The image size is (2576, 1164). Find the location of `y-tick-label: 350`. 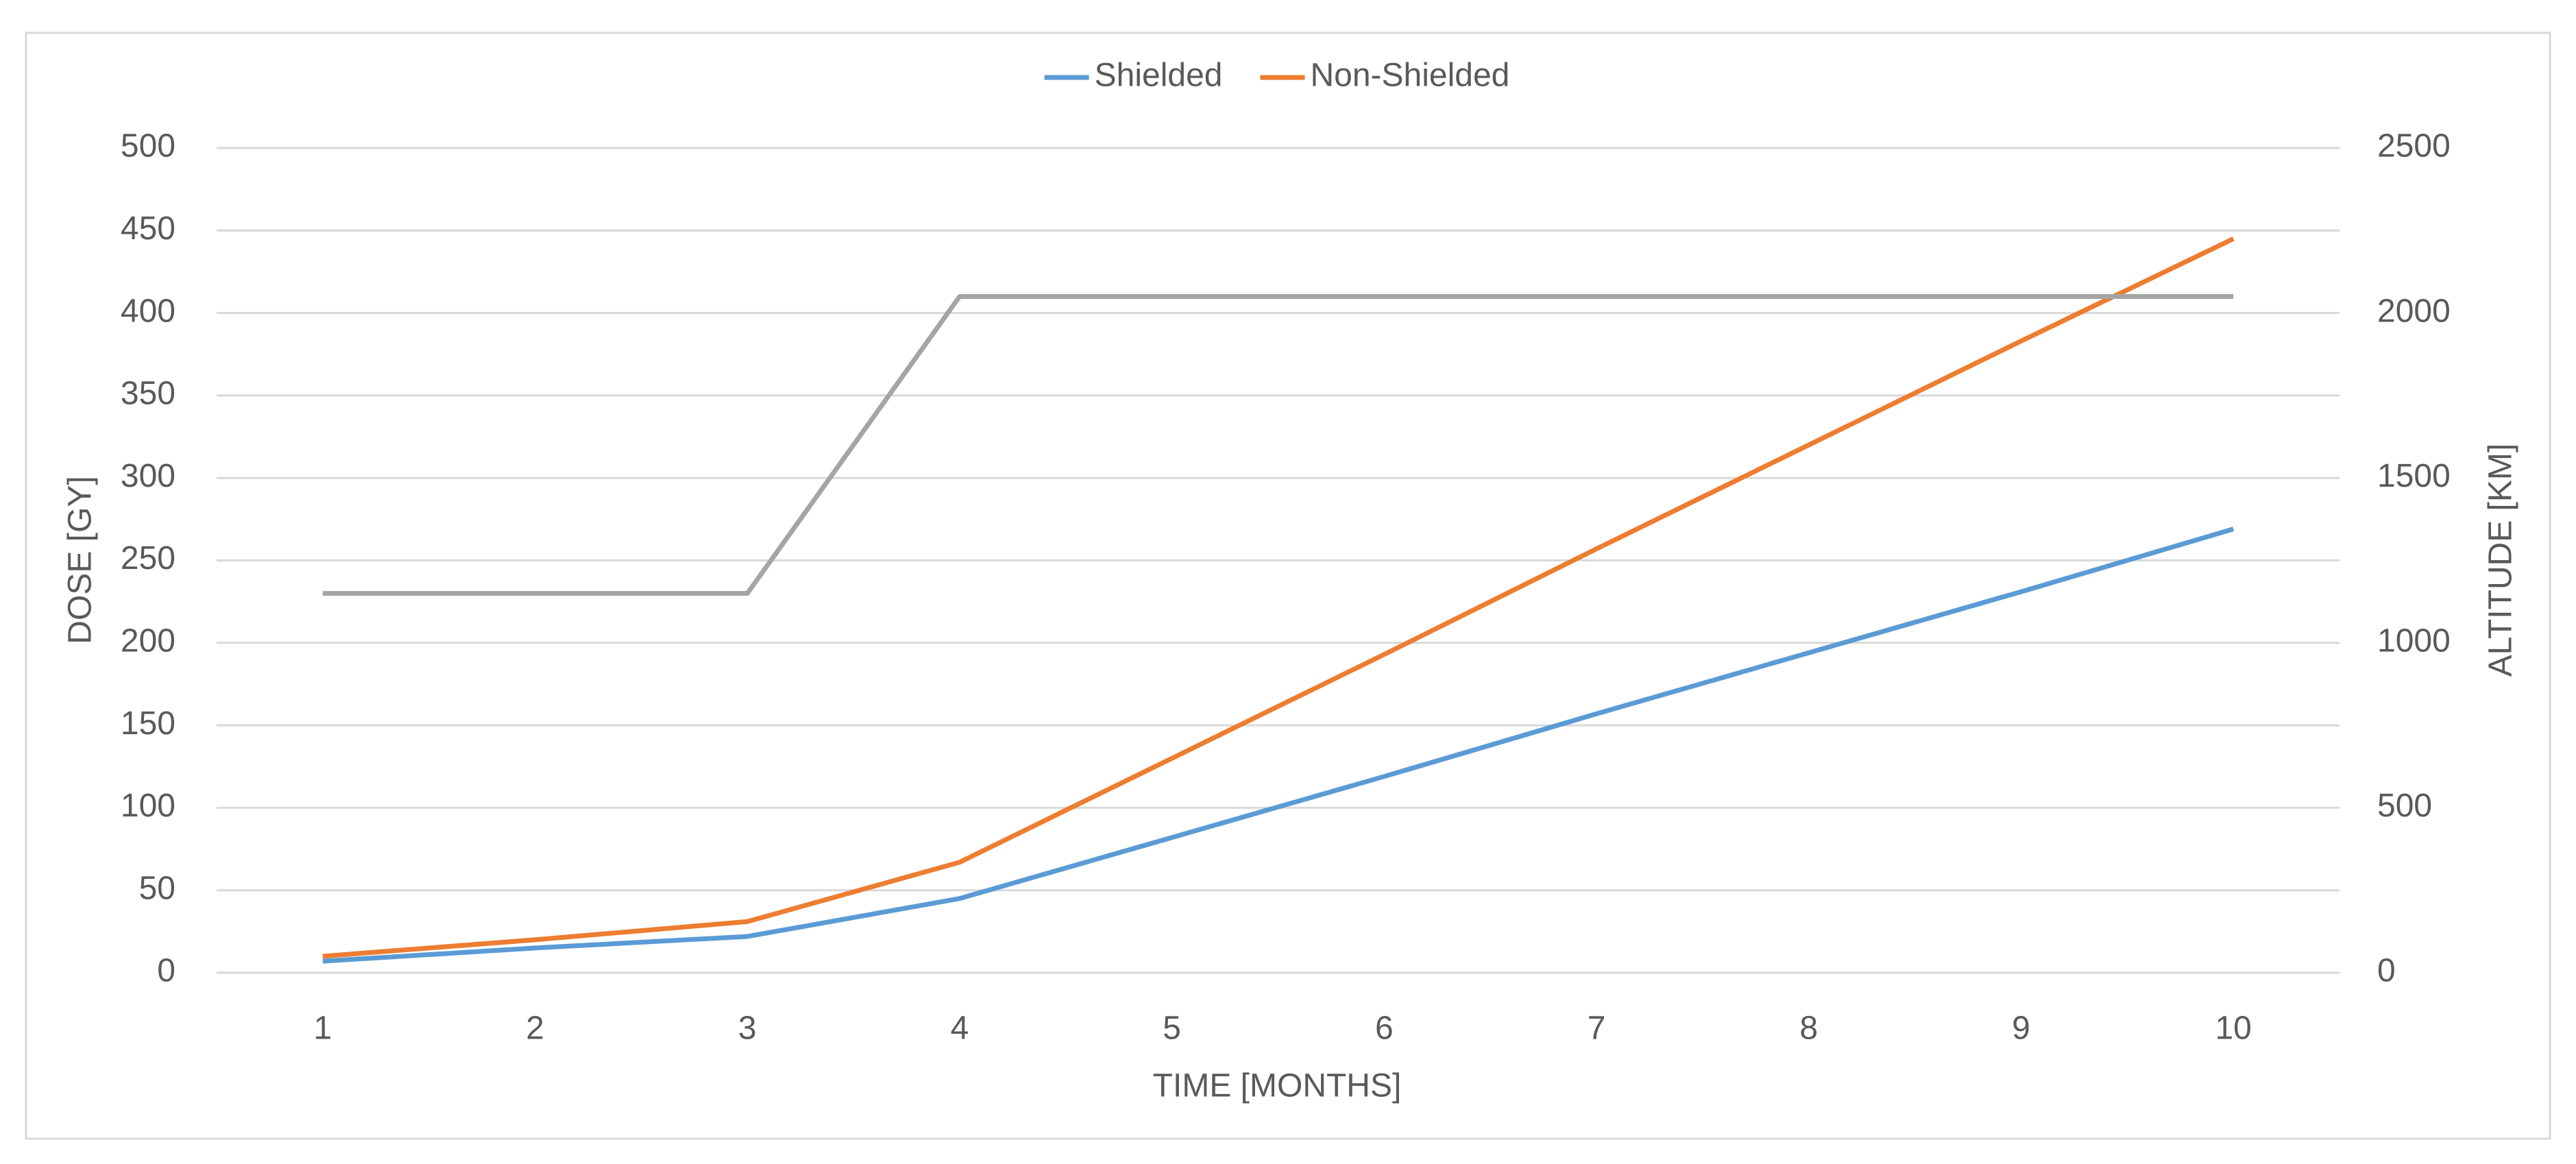

y-tick-label: 350 is located at coordinates (148, 394).